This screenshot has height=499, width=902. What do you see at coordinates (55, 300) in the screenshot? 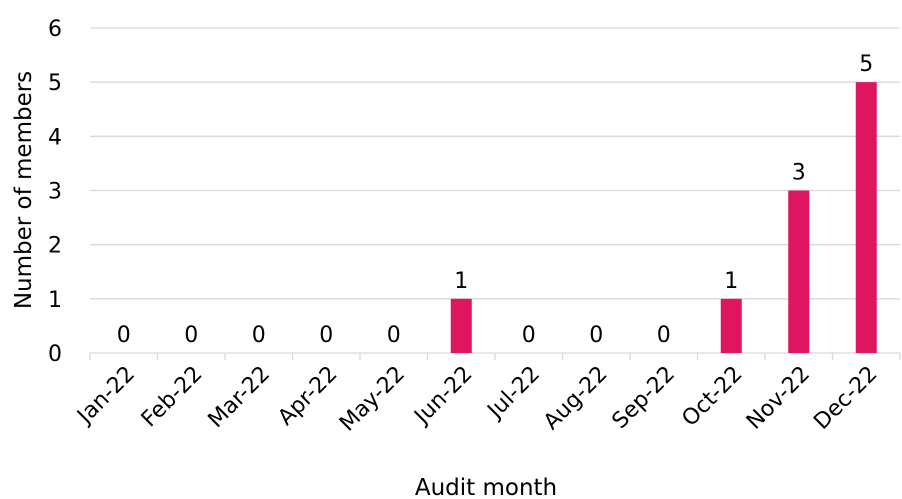
I see `y-tick-label: 1` at bounding box center [55, 300].